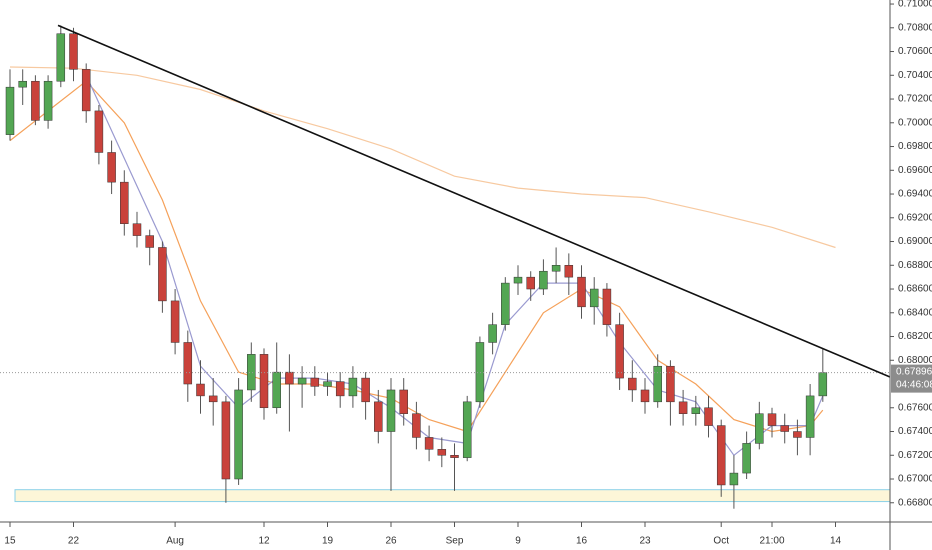  Describe the element at coordinates (452, 496) in the screenshot. I see `support-zone` at that location.